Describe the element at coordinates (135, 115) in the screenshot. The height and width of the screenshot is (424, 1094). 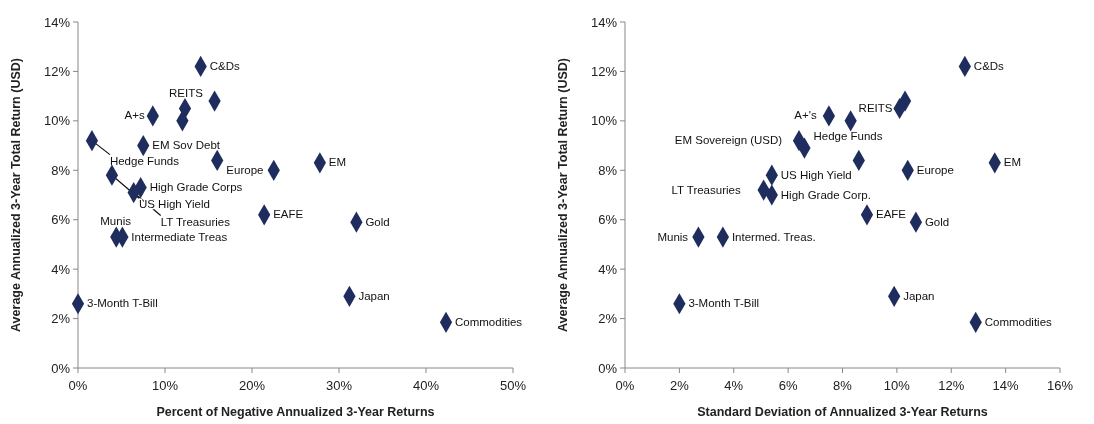
I see `annotation: A+s` at that location.